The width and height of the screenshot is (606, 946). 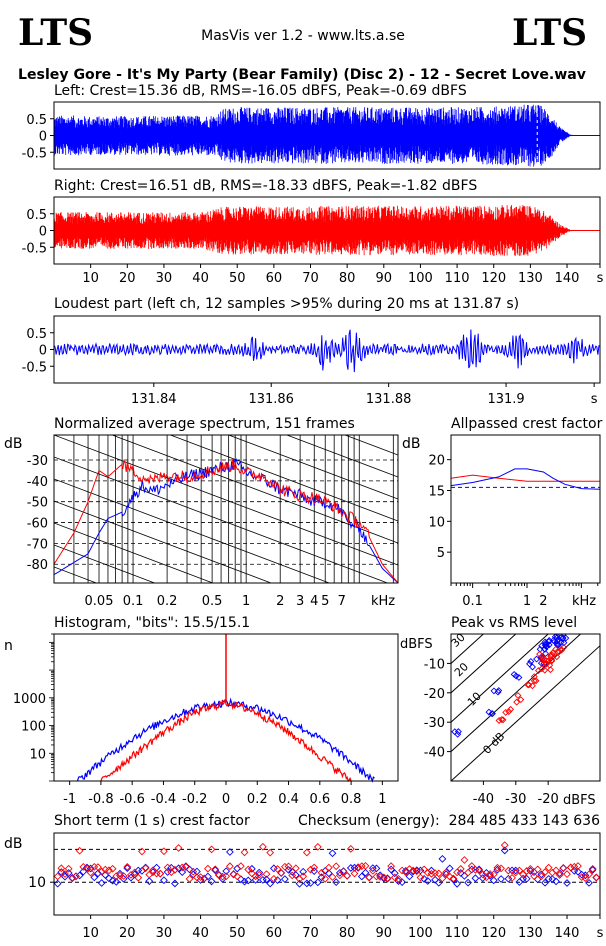 I want to click on short-term-crest-xtick-label: 110, so click(x=457, y=933).